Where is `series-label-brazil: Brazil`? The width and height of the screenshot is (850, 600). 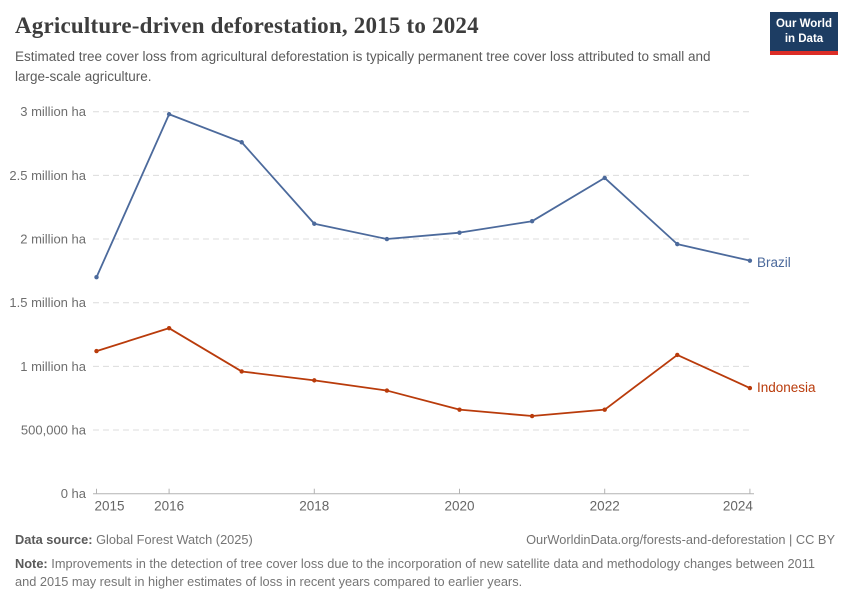
series-label-brazil: Brazil is located at coordinates (774, 262).